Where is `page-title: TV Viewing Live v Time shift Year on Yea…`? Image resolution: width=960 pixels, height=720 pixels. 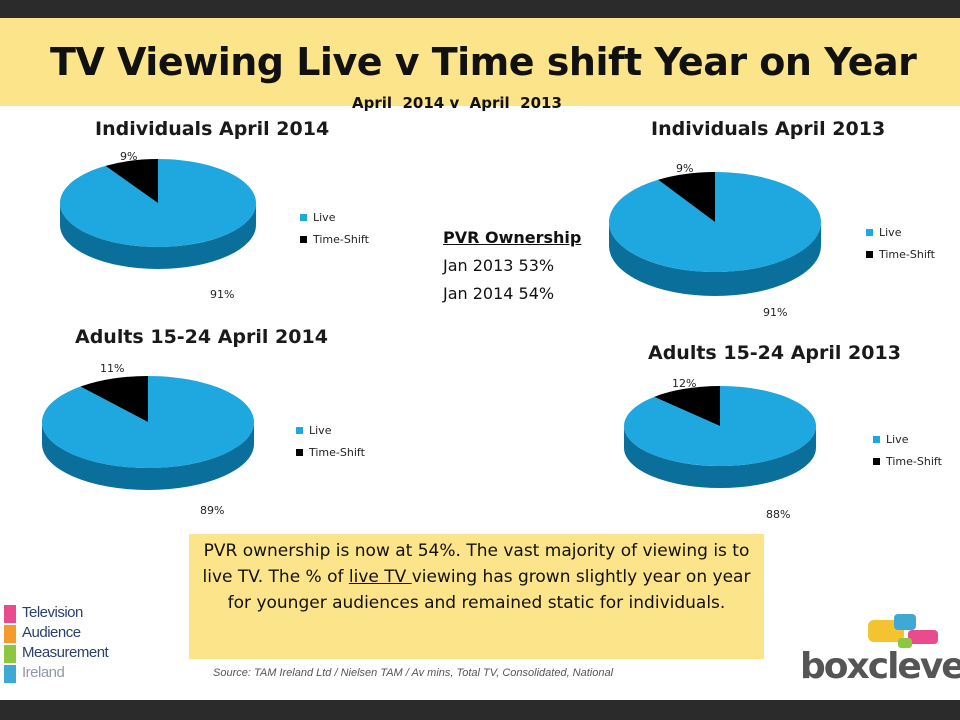
page-title: TV Viewing Live v Time shift Year on Yea… is located at coordinates (483, 62).